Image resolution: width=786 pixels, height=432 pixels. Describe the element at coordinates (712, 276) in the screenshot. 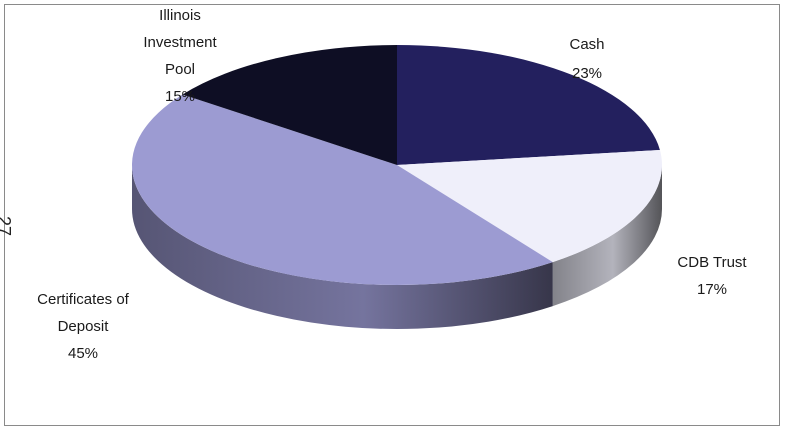

I see `slice-label-cdb-trust: CDB Trust 17%` at that location.